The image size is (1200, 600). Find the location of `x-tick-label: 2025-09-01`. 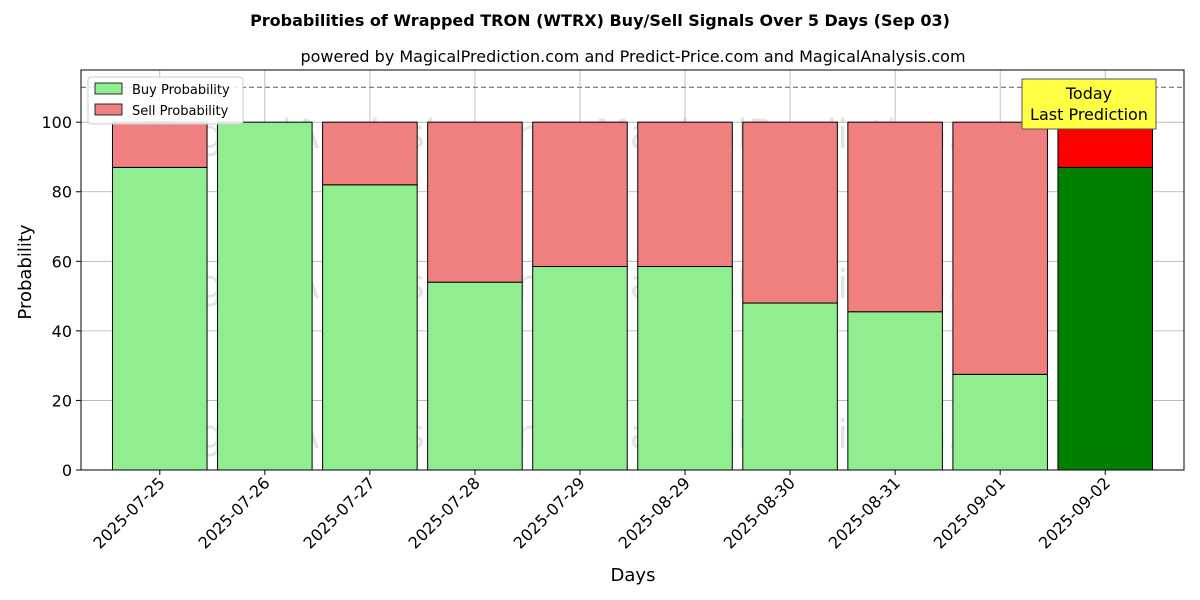

x-tick-label: 2025-09-01 is located at coordinates (969, 512).